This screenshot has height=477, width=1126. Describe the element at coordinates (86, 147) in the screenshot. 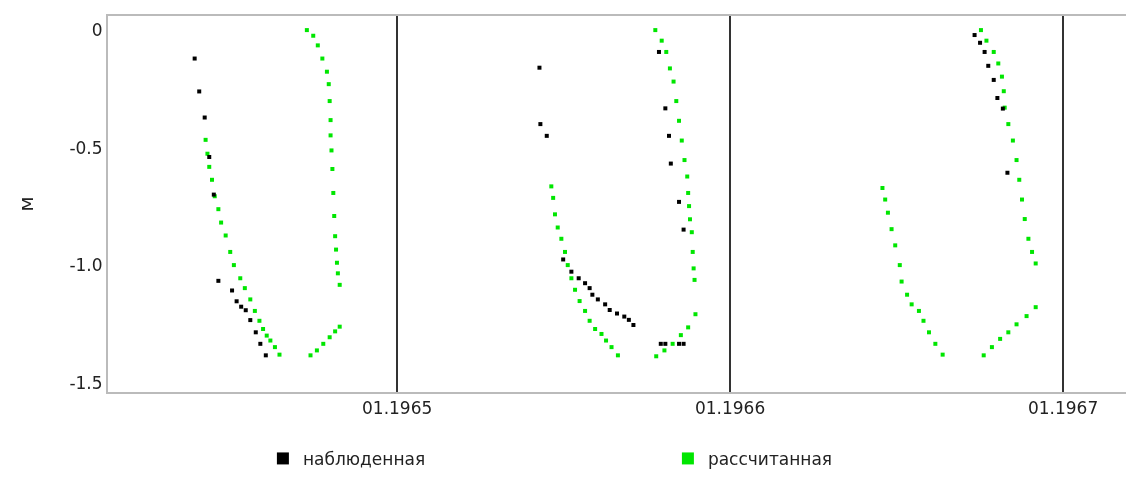

I see `y-tick-label: -0.5` at that location.